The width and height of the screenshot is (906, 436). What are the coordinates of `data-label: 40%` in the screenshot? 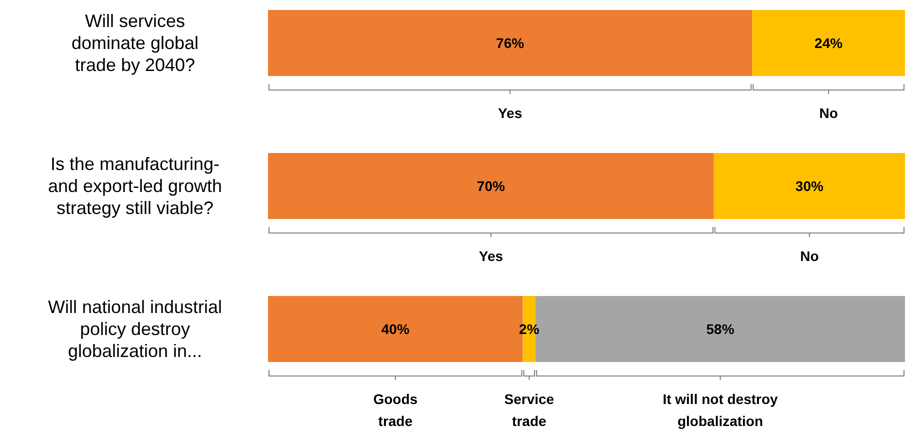 It's located at (395, 329).